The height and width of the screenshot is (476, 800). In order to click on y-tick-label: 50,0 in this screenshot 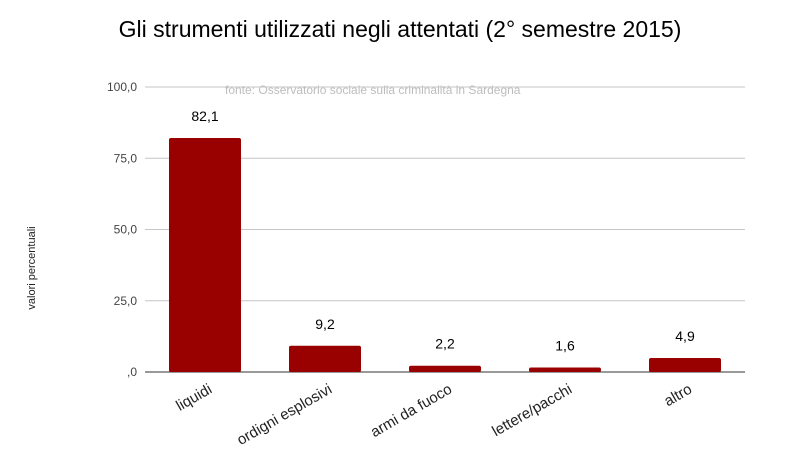, I will do `click(126, 230)`.